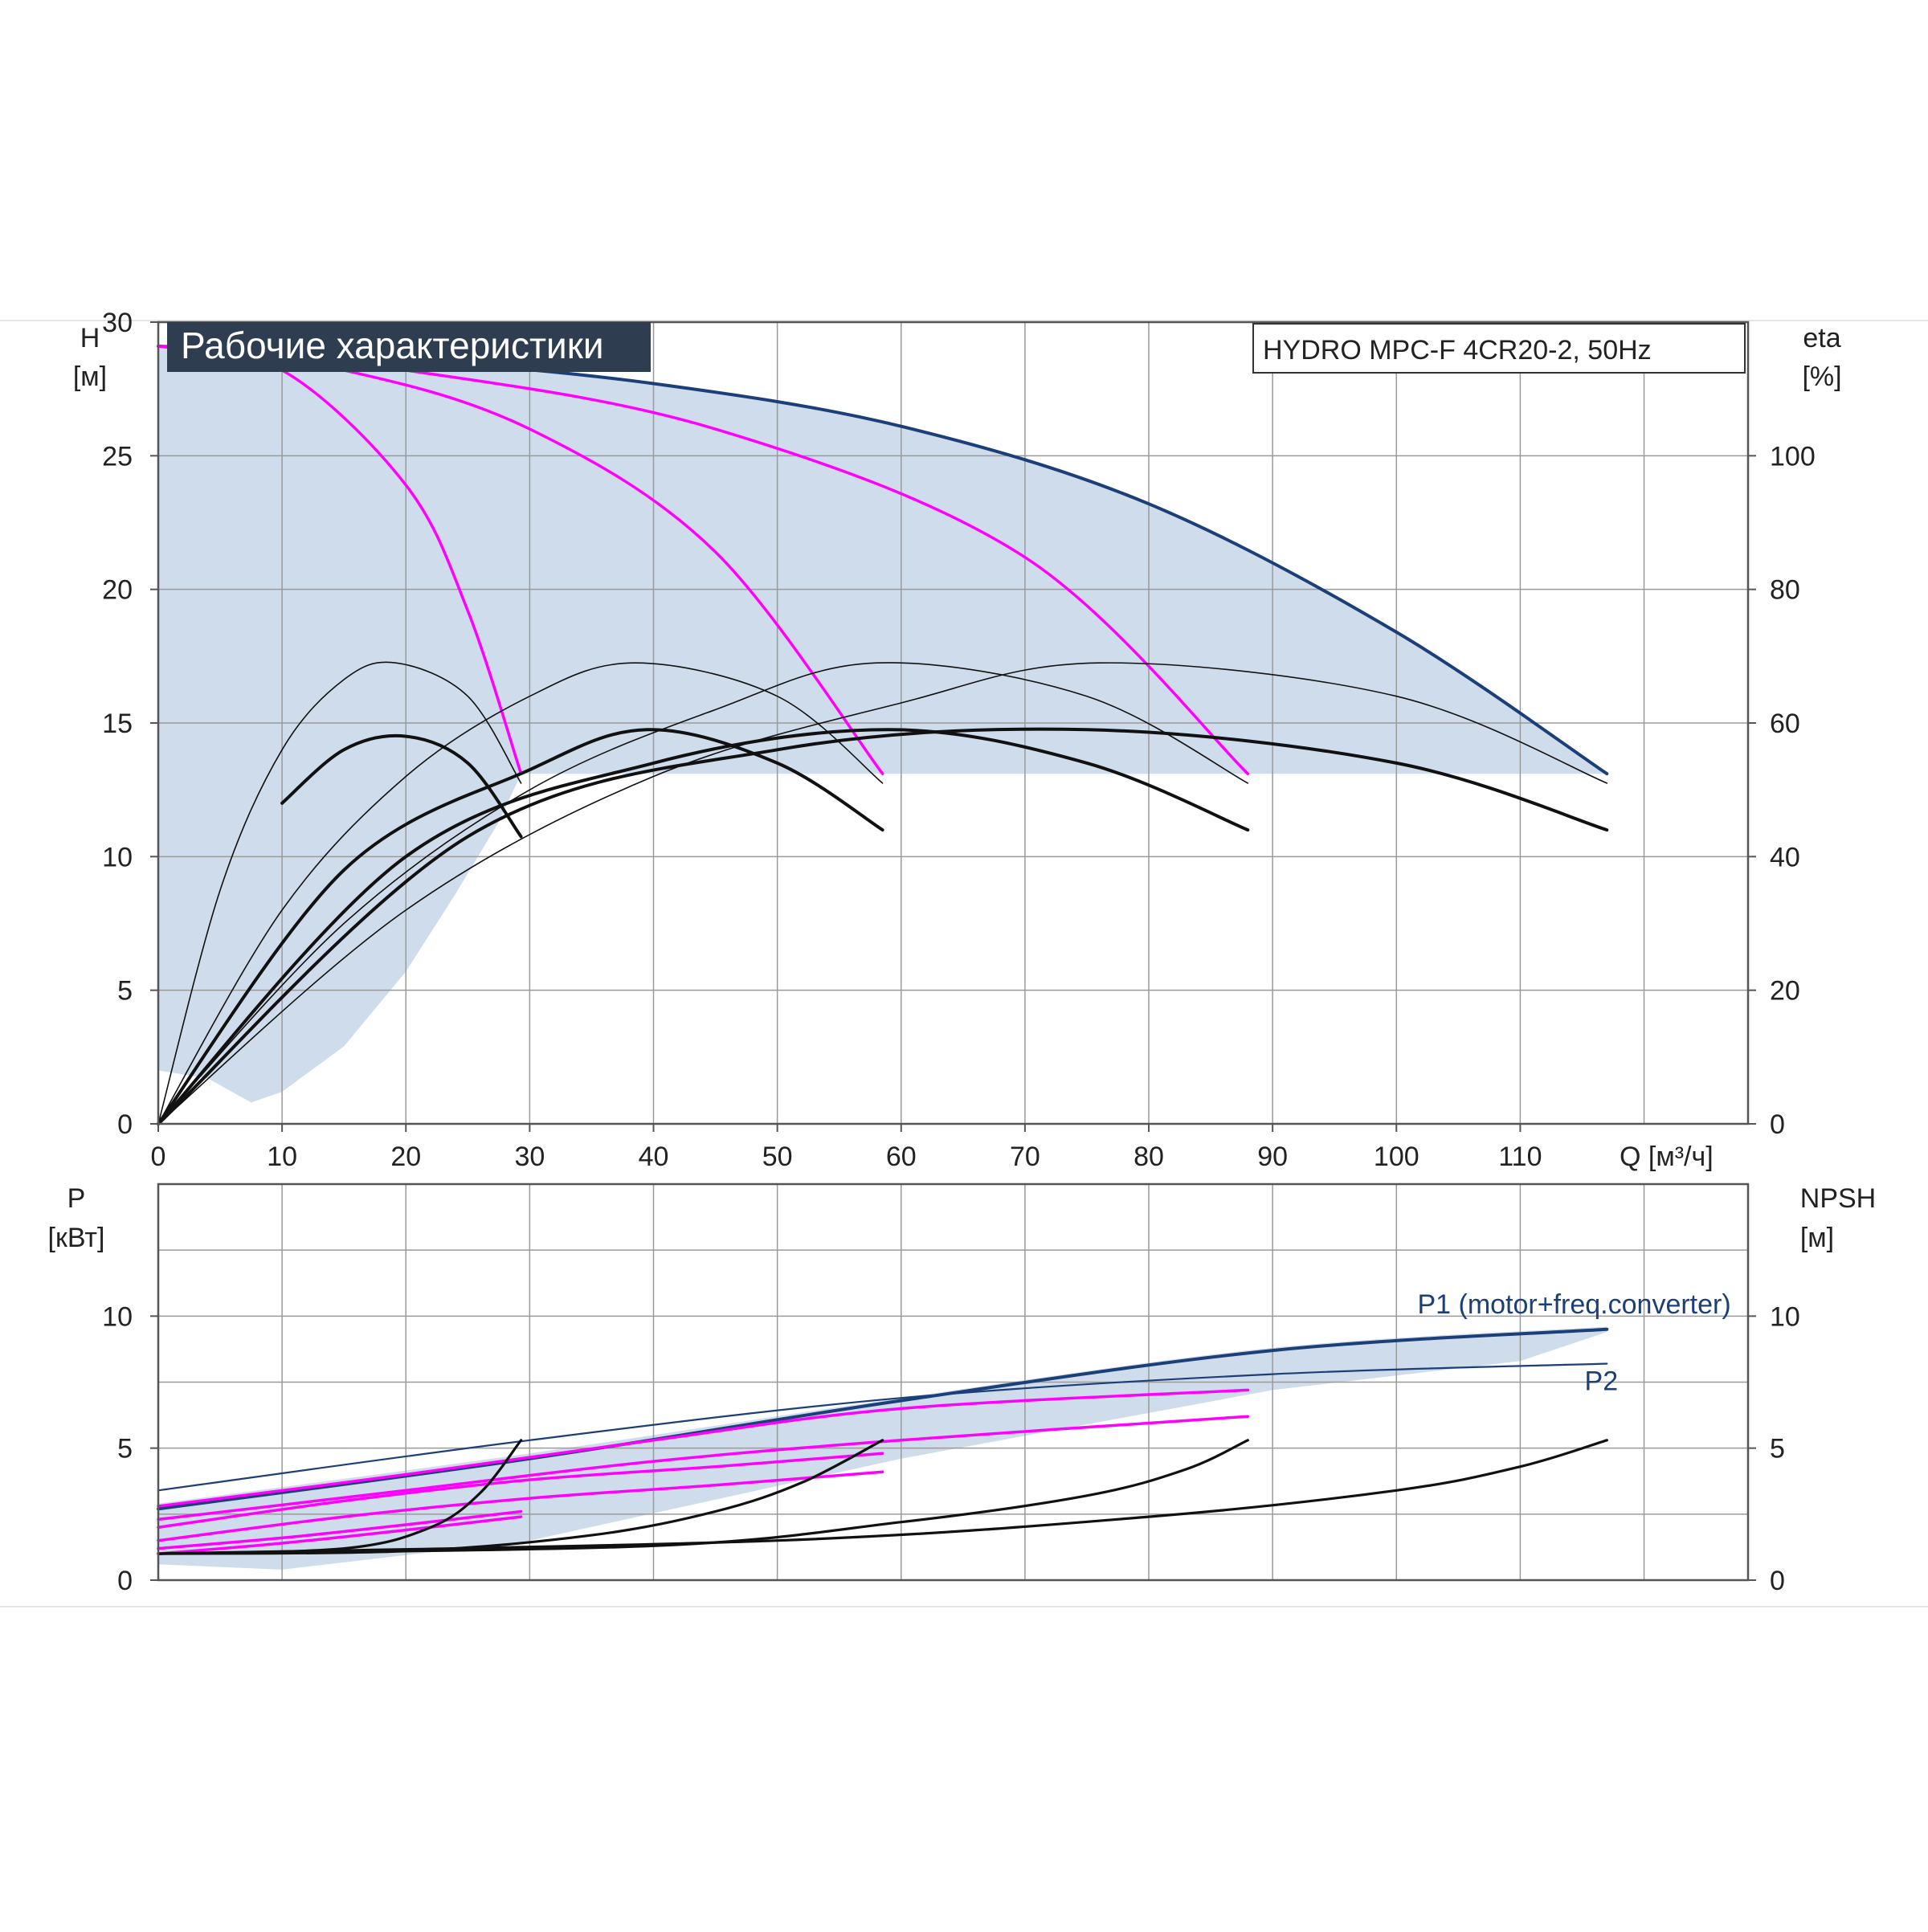 The image size is (1928, 1932). What do you see at coordinates (282, 1157) in the screenshot?
I see `x-tick-label: 10` at bounding box center [282, 1157].